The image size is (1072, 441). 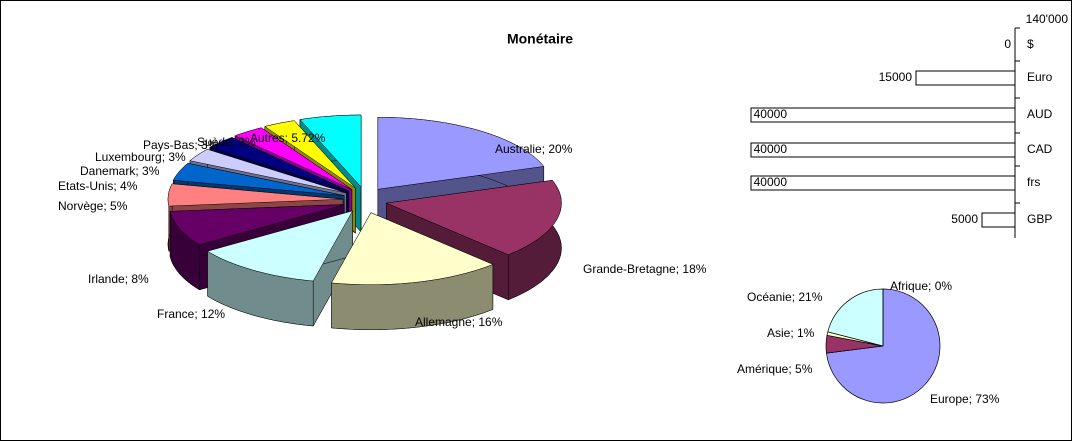 I want to click on x-tick-label: GBP, so click(x=1039, y=219).